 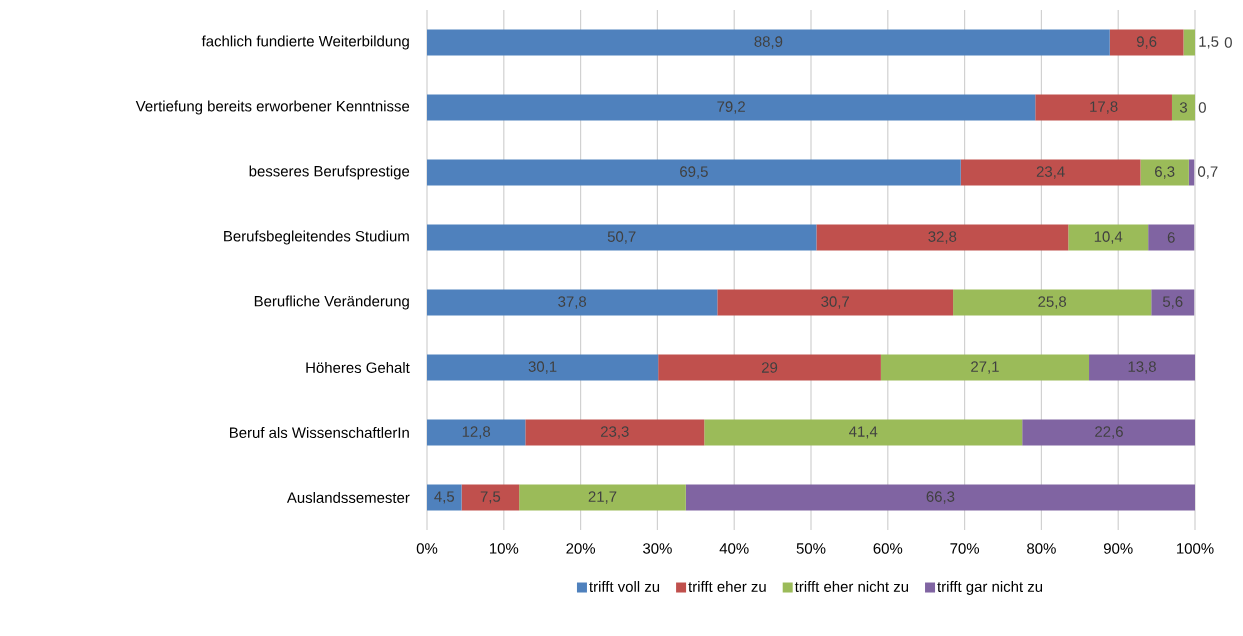 I want to click on data-label: 29, so click(x=769, y=367).